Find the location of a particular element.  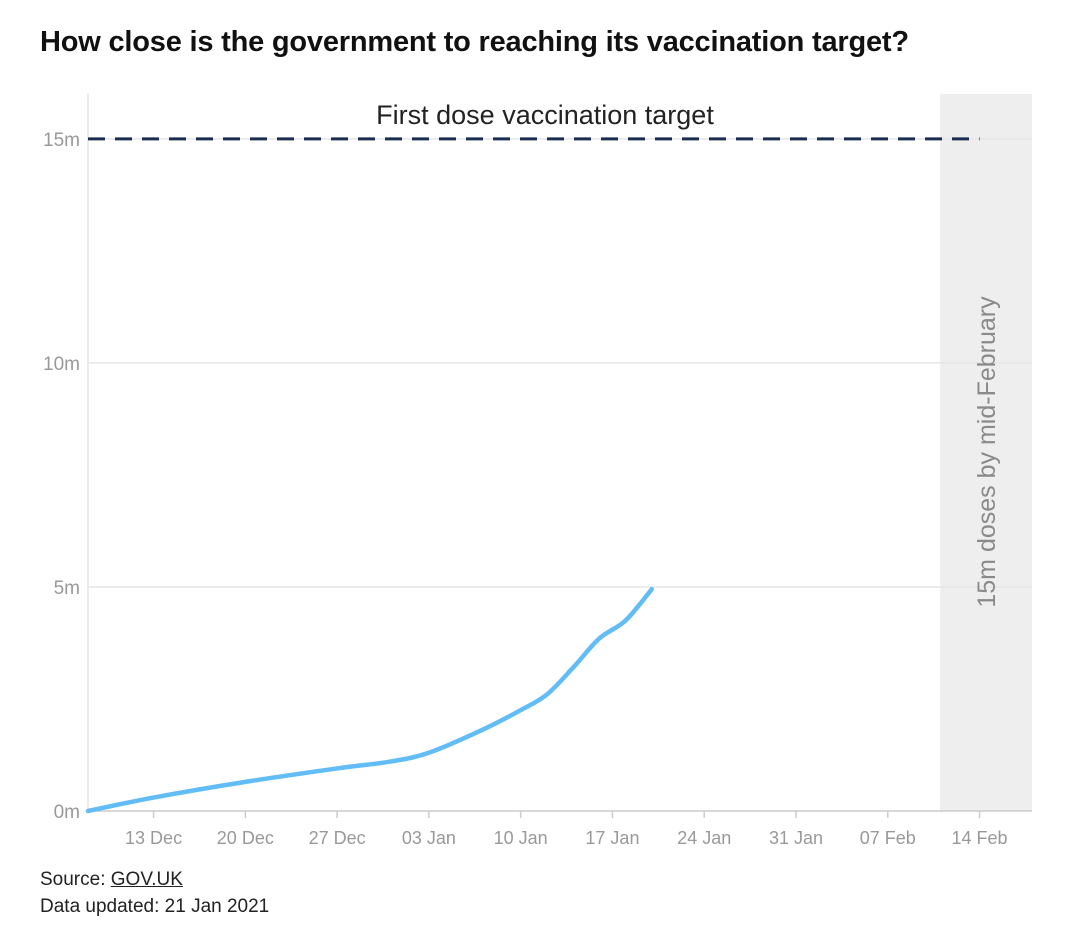

target-line-label: First dose vaccination target is located at coordinates (545, 115).